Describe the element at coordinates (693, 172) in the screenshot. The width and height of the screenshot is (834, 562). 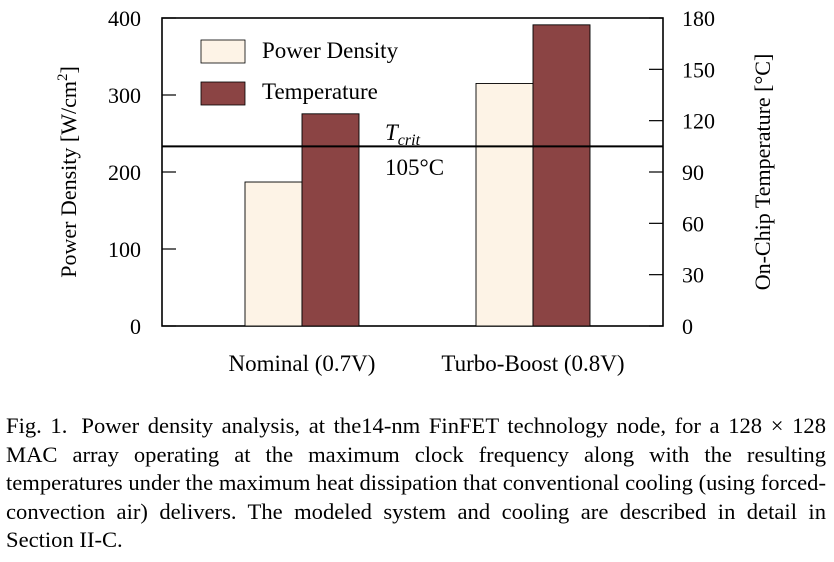
I see `right-tick-label: 90` at that location.